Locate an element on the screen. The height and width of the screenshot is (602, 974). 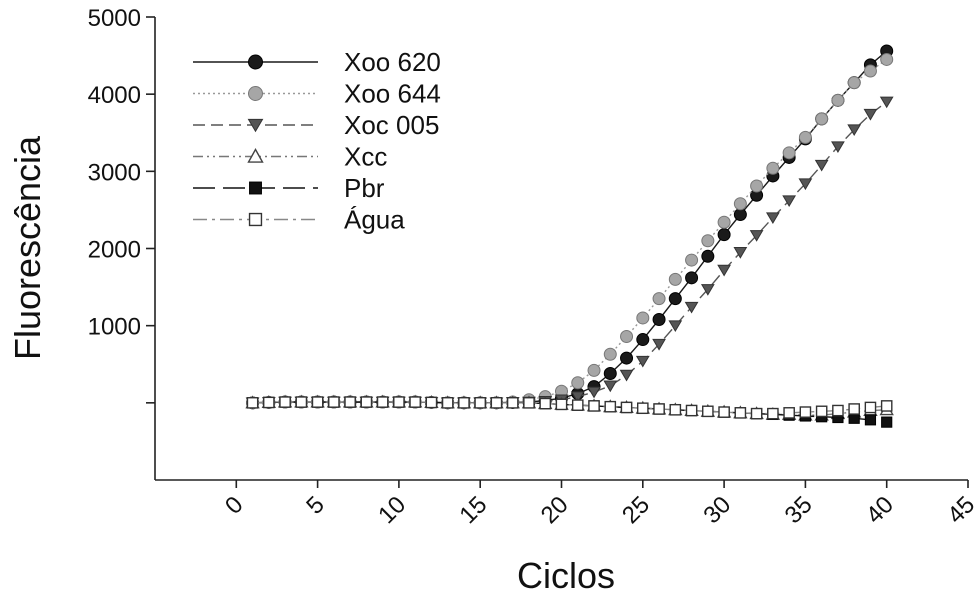
y-tick-label: 4000 is located at coordinates (114, 95).